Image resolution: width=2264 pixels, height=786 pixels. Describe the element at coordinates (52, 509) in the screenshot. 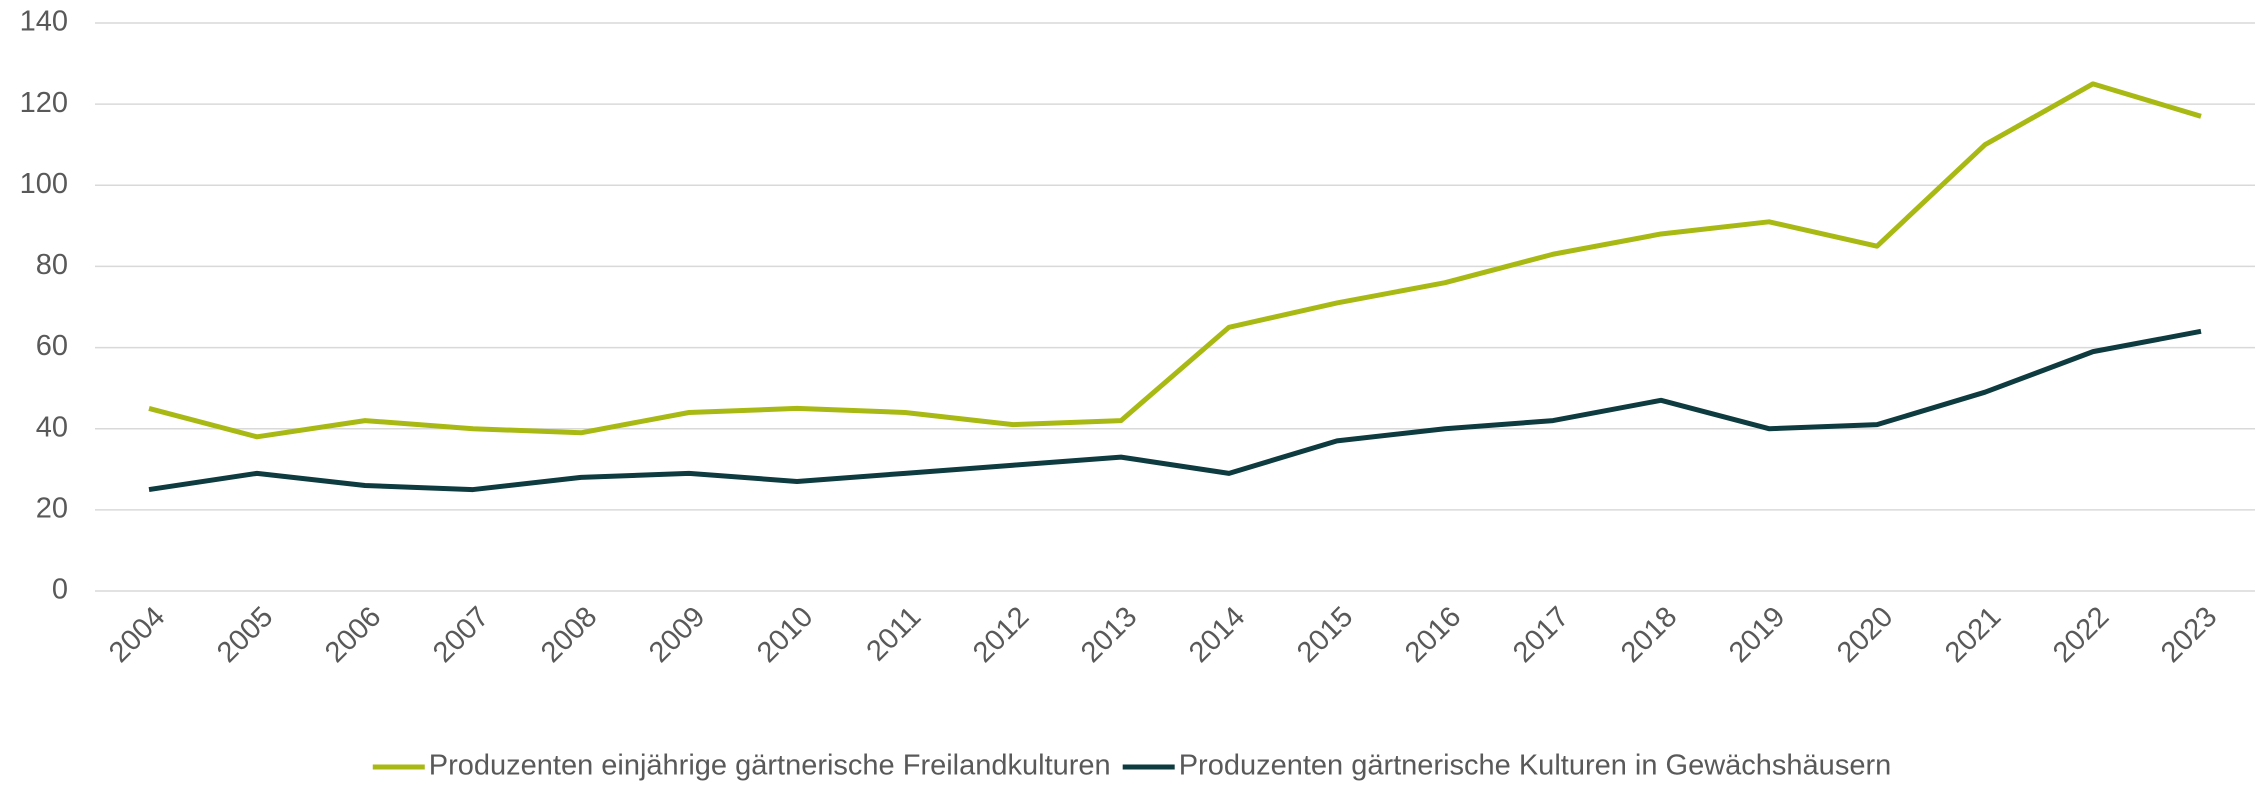

I see `y-tick-label: 20` at that location.